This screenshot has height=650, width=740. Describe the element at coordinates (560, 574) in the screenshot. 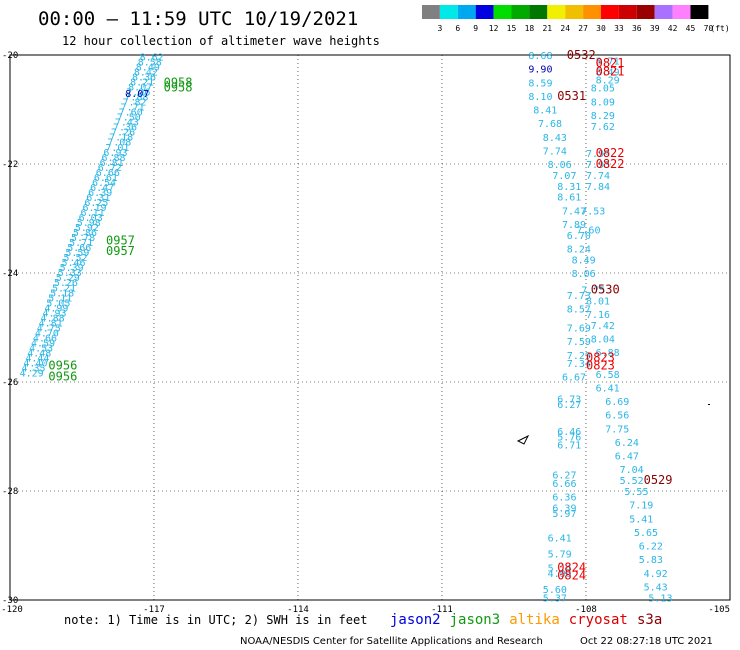

I see `swh-value: 4.96` at that location.